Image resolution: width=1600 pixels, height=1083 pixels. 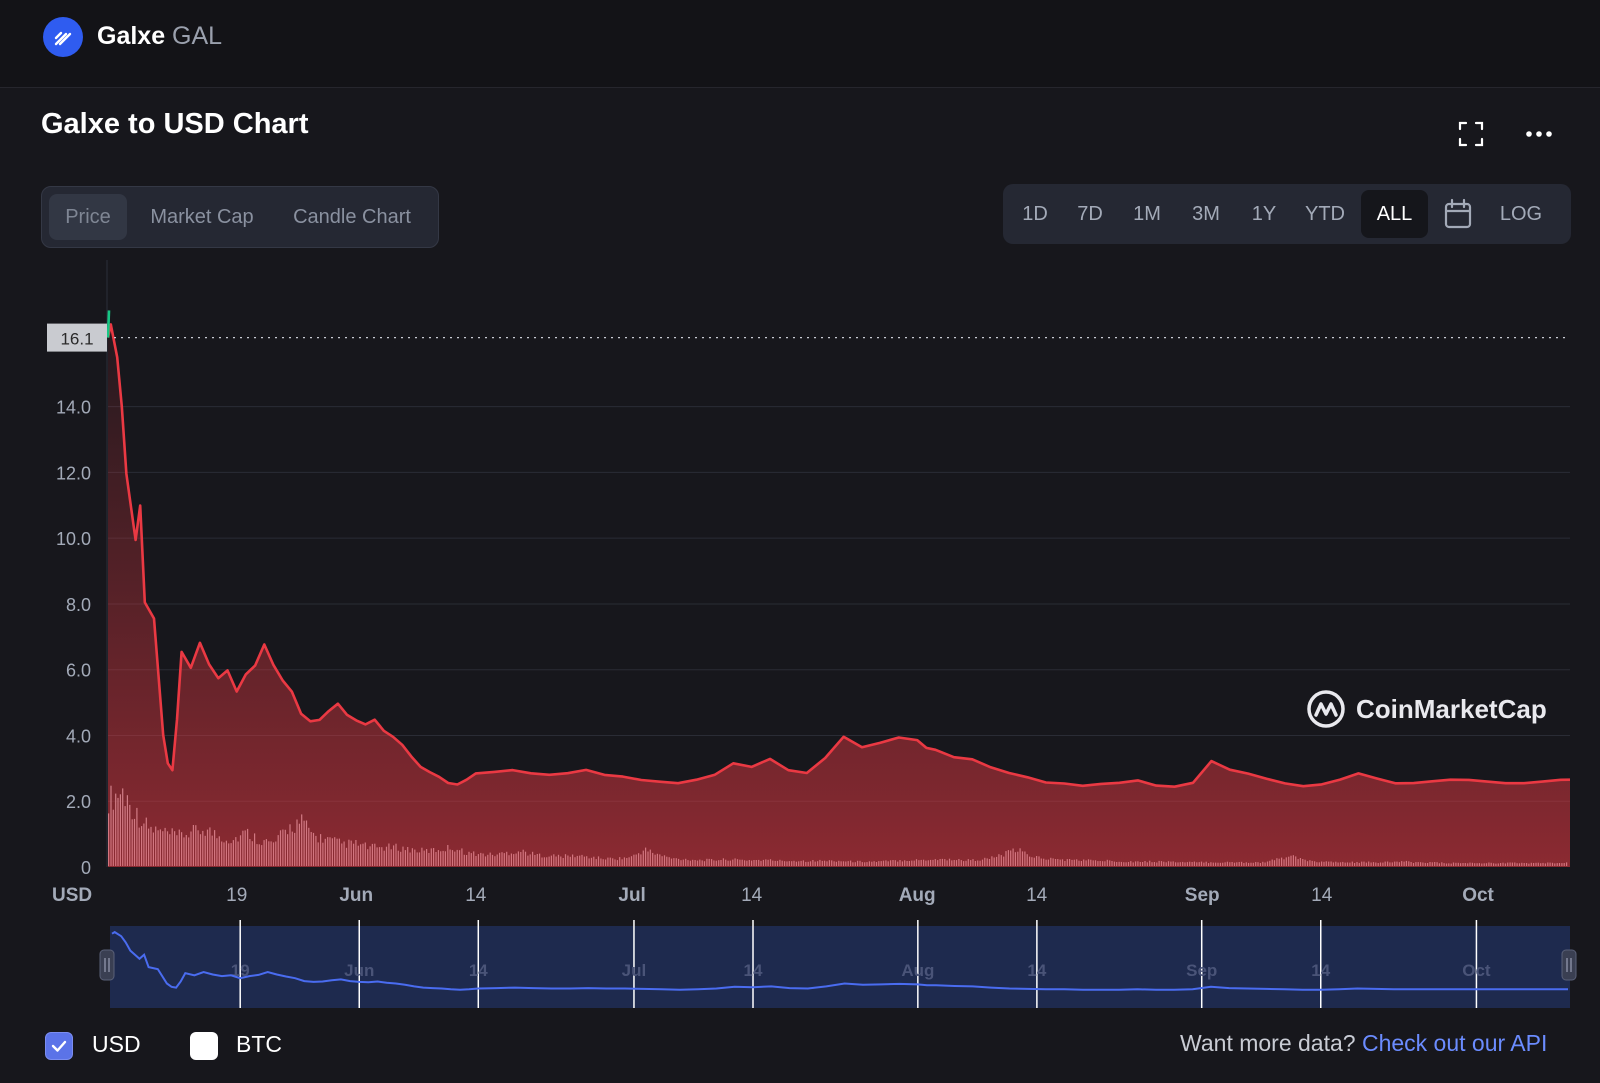 I want to click on navigator-tick-label: Jul, so click(x=634, y=970).